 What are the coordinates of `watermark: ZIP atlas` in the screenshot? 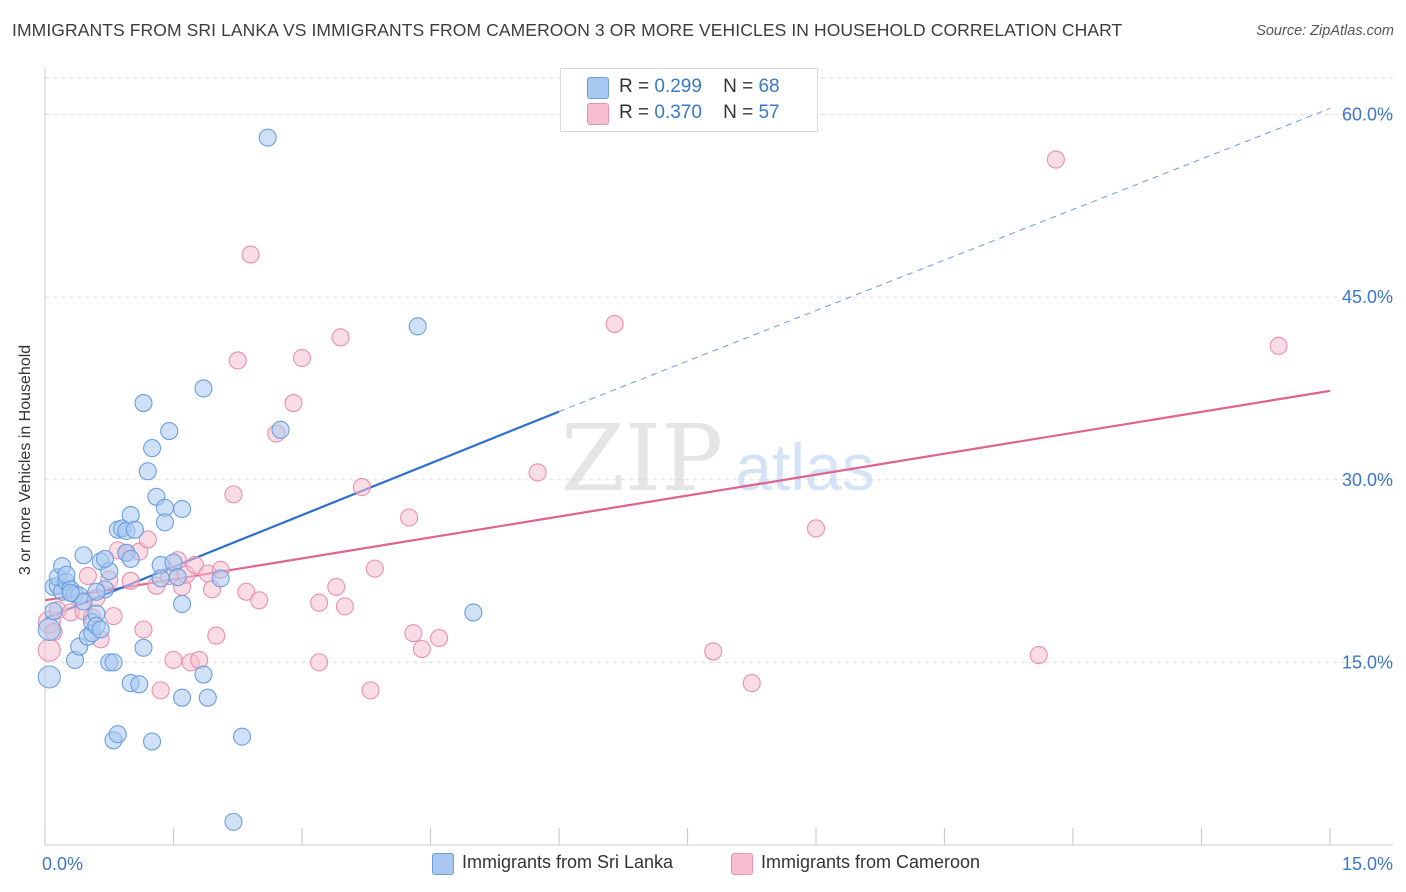 It's located at (718, 458).